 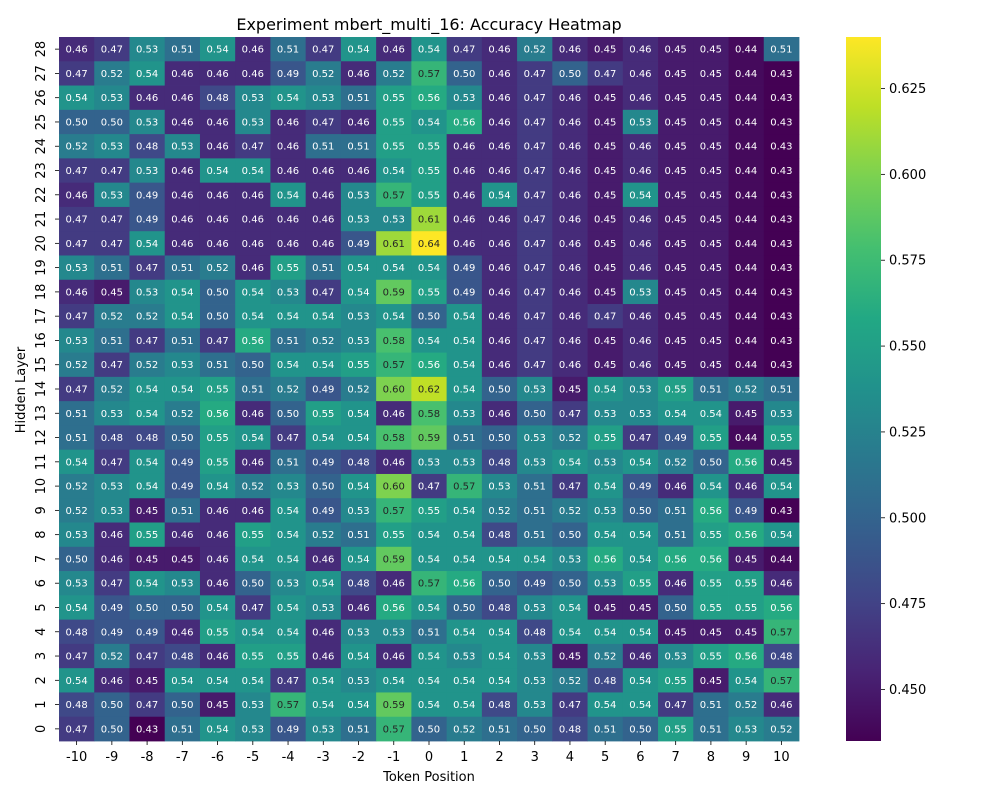 What do you see at coordinates (907, 261) in the screenshot?
I see `colorbar-tick-label: 0.575` at bounding box center [907, 261].